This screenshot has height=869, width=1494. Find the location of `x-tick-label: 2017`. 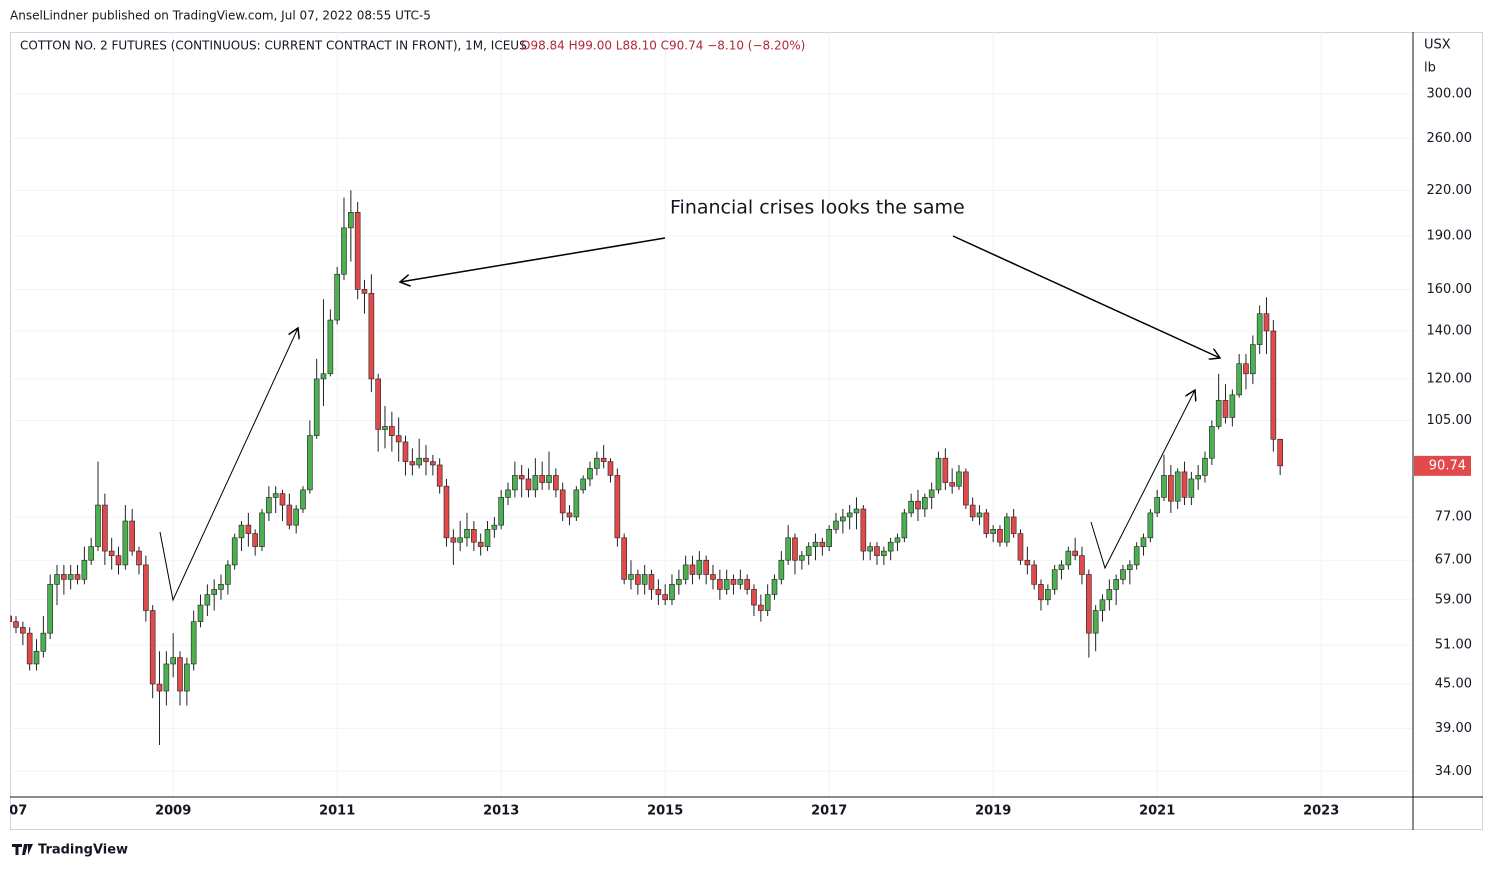

x-tick-label: 2017 is located at coordinates (829, 811).